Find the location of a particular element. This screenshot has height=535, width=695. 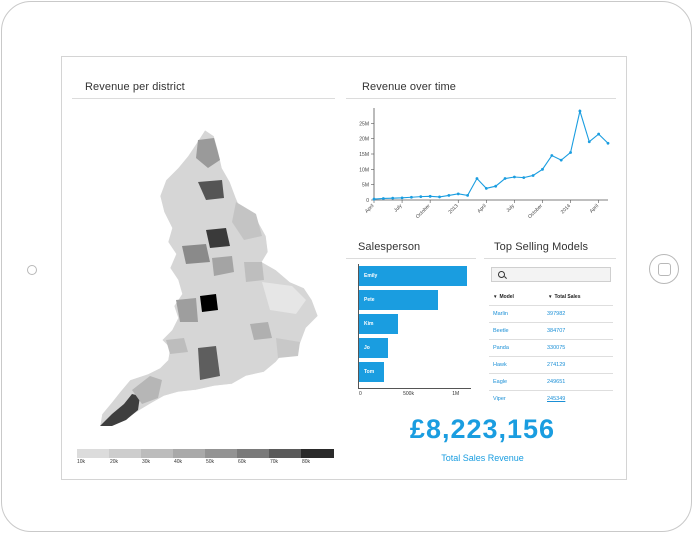

y-tick-label: 20M is located at coordinates (364, 140).